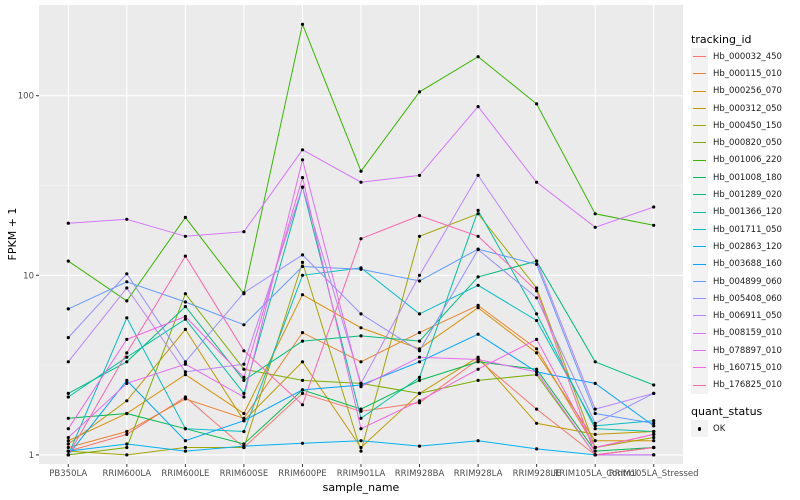 The width and height of the screenshot is (800, 500). Describe the element at coordinates (745, 57) in the screenshot. I see `legend-item: Hb_000032_450` at that location.